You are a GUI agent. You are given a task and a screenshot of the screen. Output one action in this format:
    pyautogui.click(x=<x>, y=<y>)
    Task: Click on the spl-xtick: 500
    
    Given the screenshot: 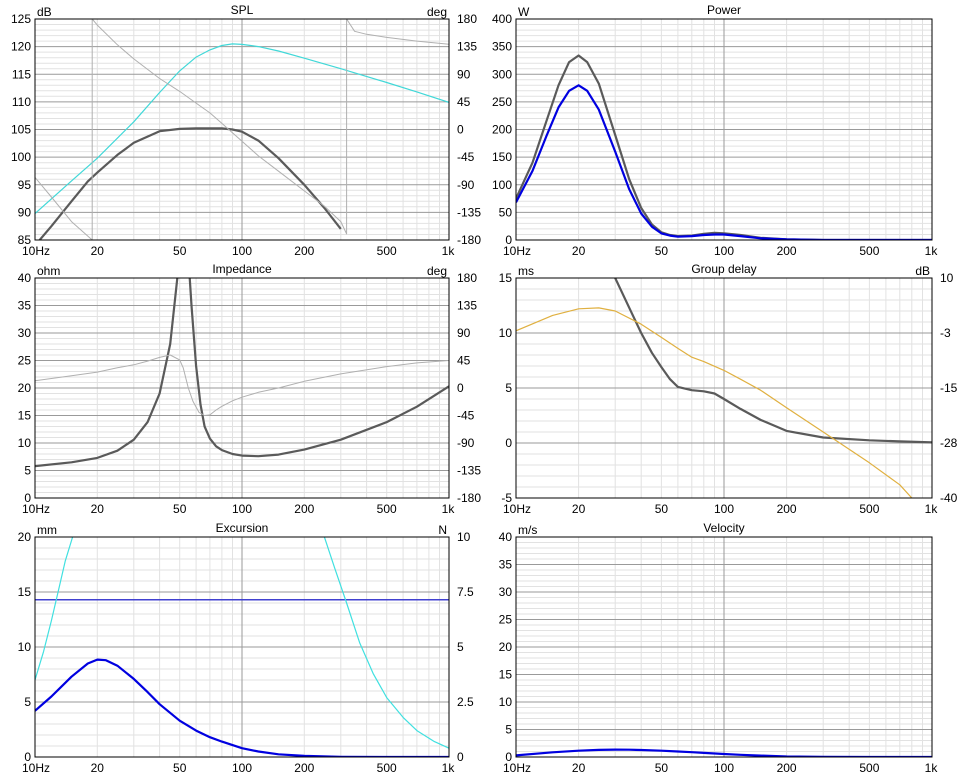 What is the action you would take?
    pyautogui.click(x=387, y=251)
    